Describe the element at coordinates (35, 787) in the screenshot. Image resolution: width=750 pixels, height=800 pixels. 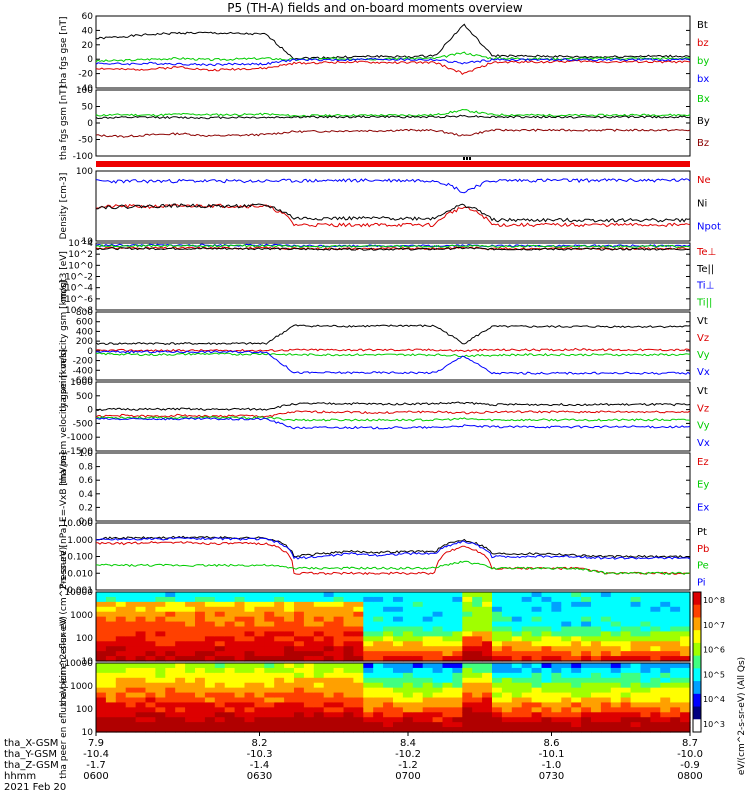
I see `date-label: 2021 Feb 20` at that location.